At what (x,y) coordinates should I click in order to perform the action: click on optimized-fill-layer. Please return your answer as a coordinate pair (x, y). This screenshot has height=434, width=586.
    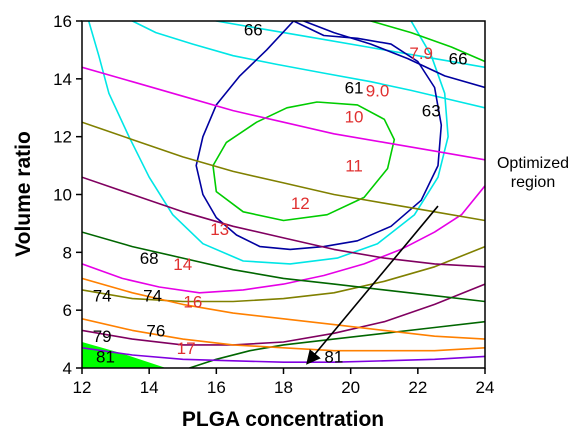
    Looking at the image, I should click on (124, 354).